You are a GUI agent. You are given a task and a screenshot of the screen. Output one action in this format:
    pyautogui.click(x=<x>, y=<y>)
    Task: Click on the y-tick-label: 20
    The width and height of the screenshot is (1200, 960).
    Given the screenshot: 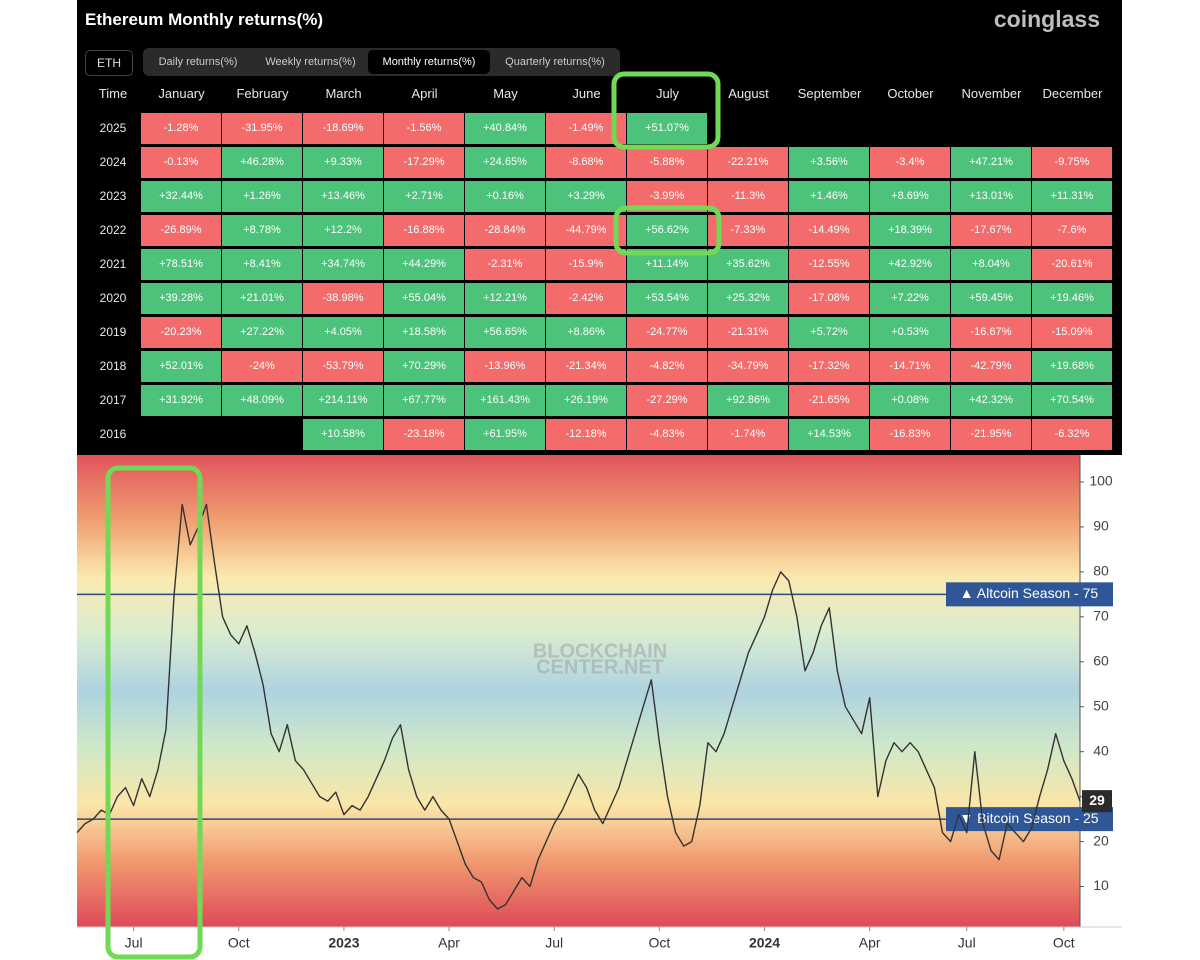 What is the action you would take?
    pyautogui.click(x=1101, y=840)
    